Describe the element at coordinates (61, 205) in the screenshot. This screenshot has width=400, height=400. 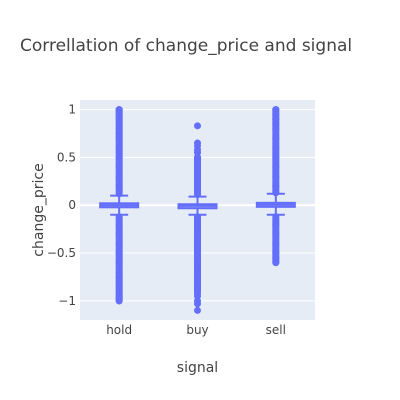
I see `y-axis-ticks: 1 0.5 0 −0.5 −1` at that location.